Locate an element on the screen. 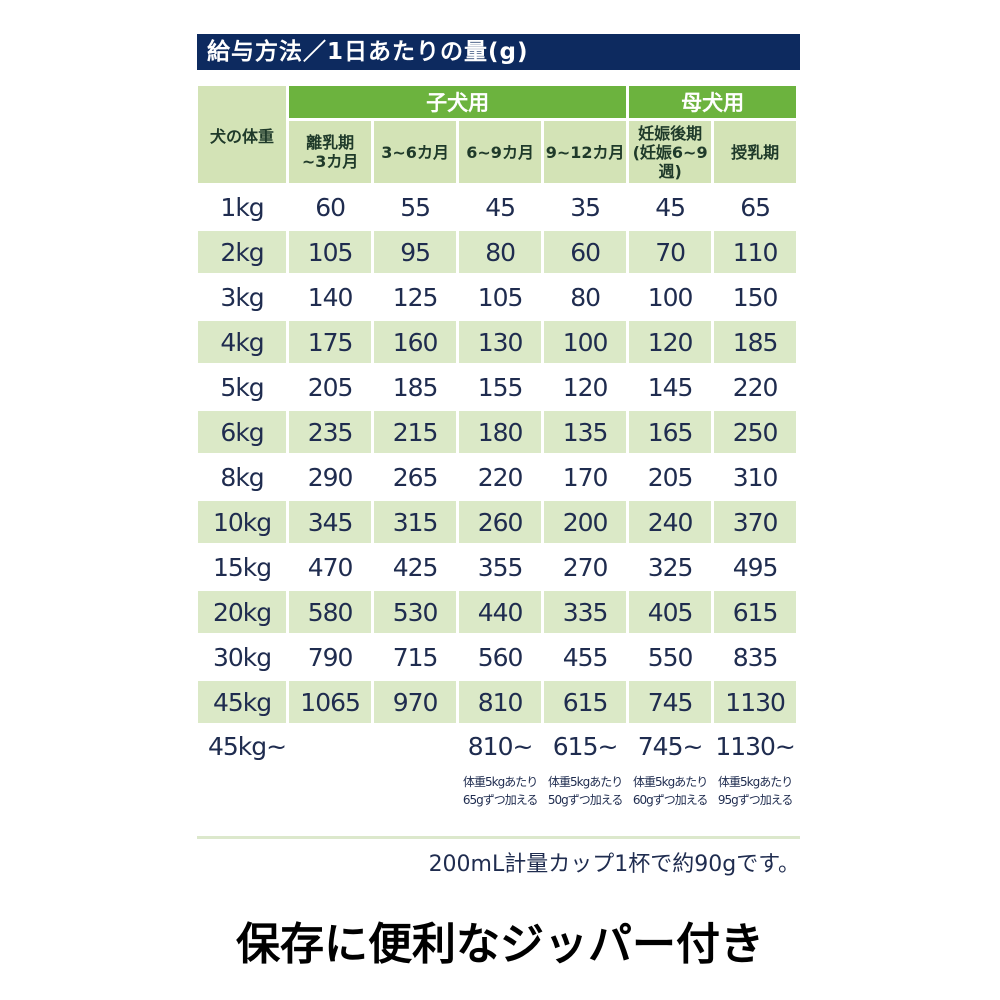 Image resolution: width=1000 pixels, height=1000 pixels. weight-cell: 45kg~ is located at coordinates (247, 746).